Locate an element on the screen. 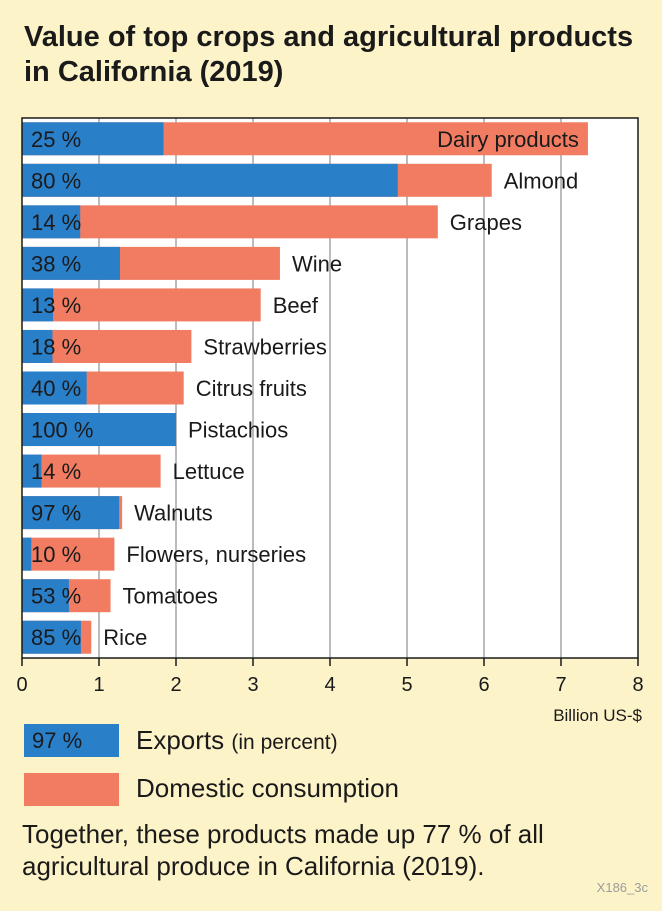 This screenshot has width=662, height=911. x-tick-label: 6 is located at coordinates (483, 685).